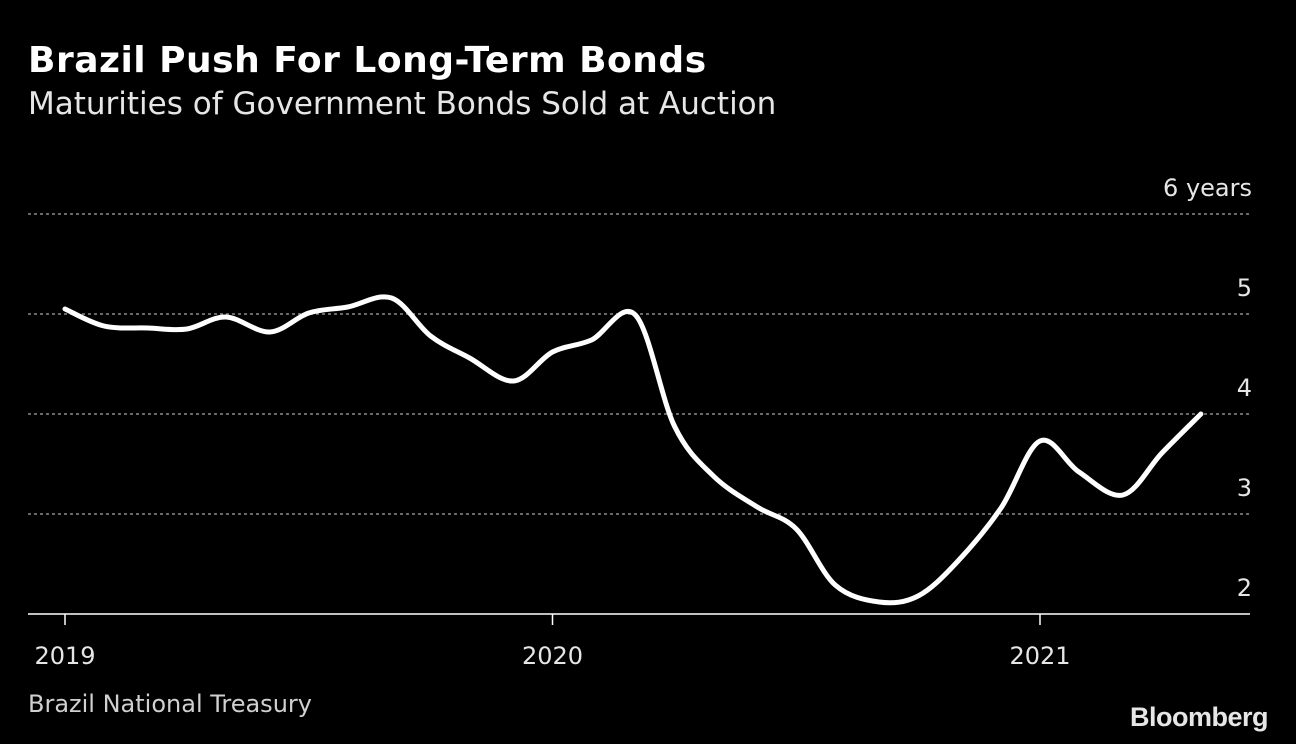 The height and width of the screenshot is (744, 1296). What do you see at coordinates (552, 656) in the screenshot?
I see `x-tick-label-2020: 2020` at bounding box center [552, 656].